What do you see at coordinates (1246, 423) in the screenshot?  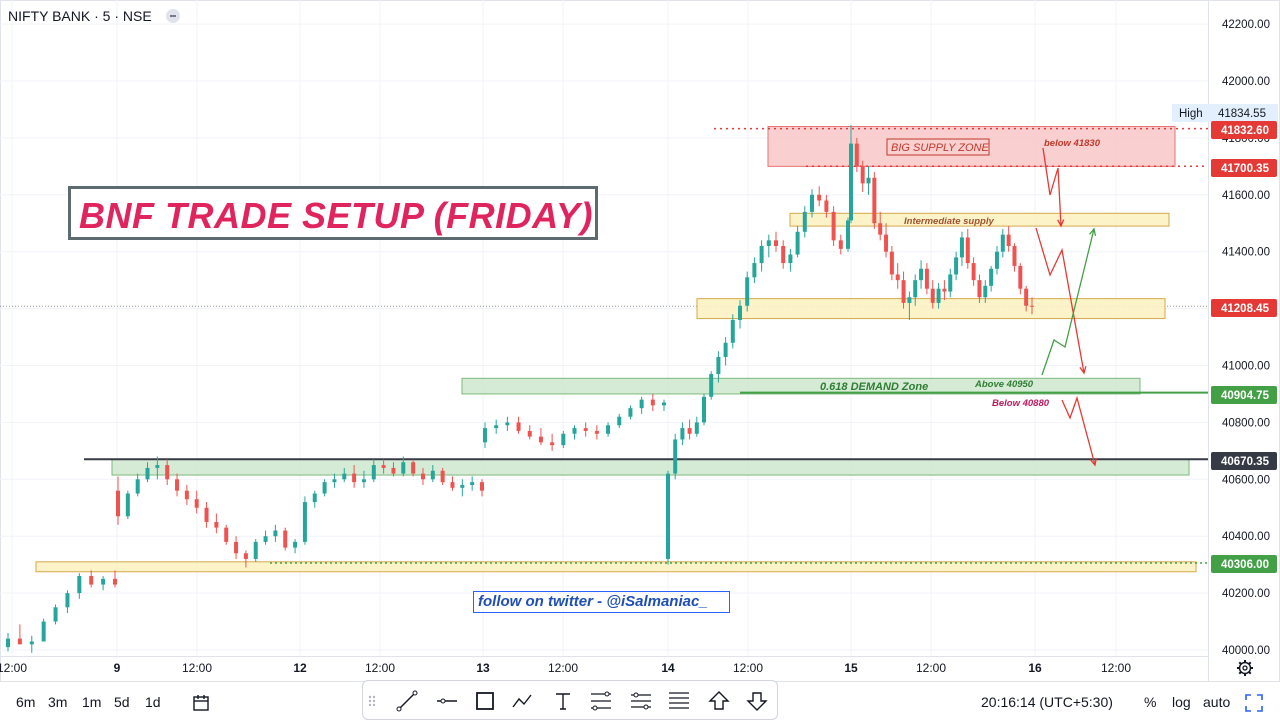 I see `y-tick-label: 40800.00` at bounding box center [1246, 423].